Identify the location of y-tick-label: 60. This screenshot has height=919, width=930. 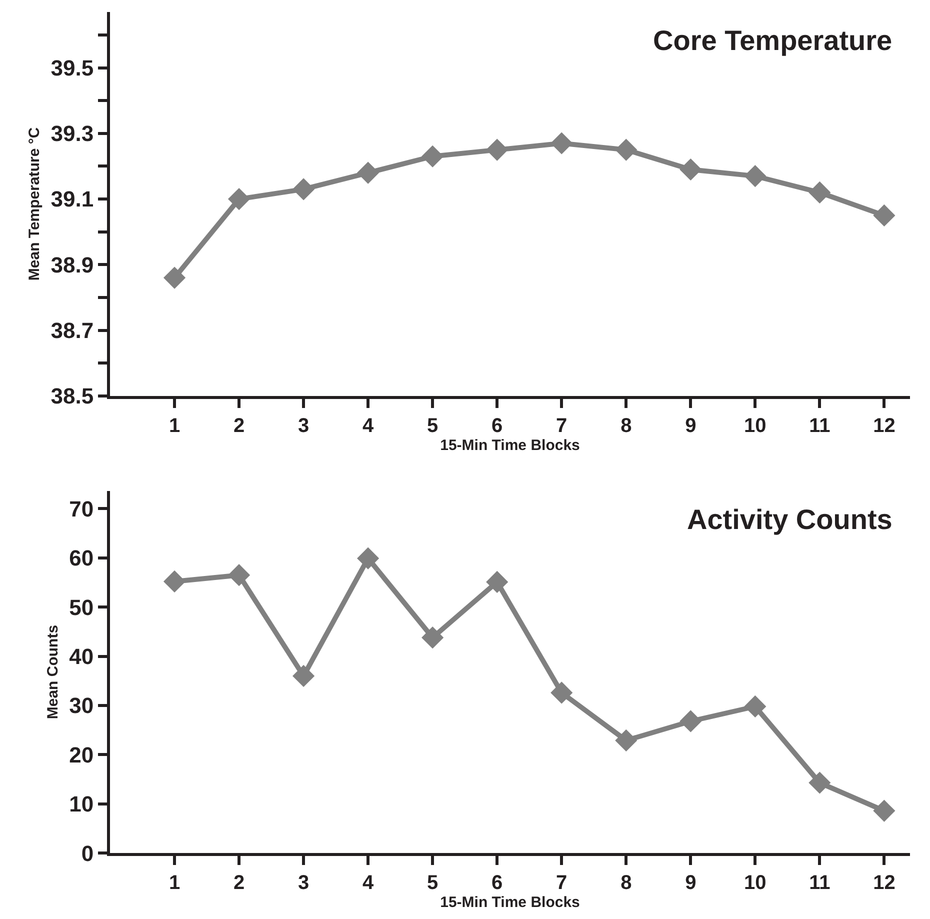
(81, 558).